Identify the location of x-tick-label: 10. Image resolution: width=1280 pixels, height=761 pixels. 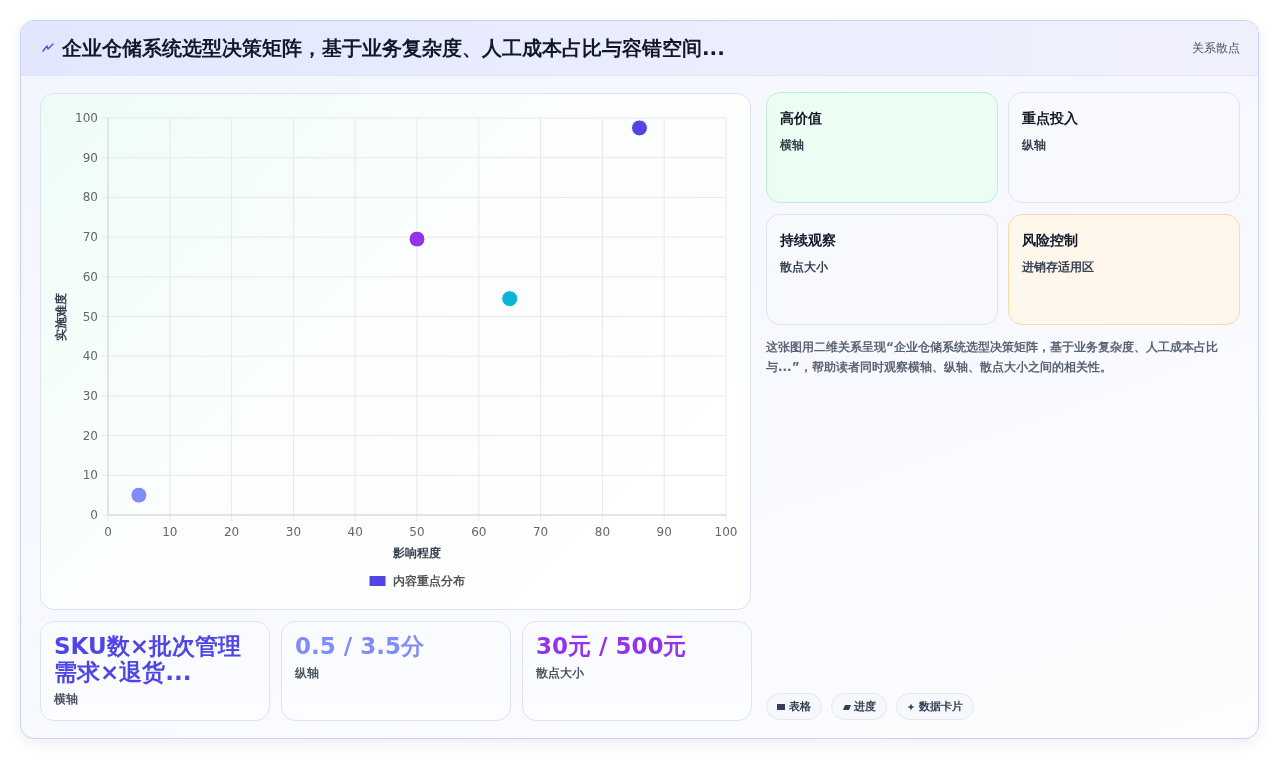
(170, 532).